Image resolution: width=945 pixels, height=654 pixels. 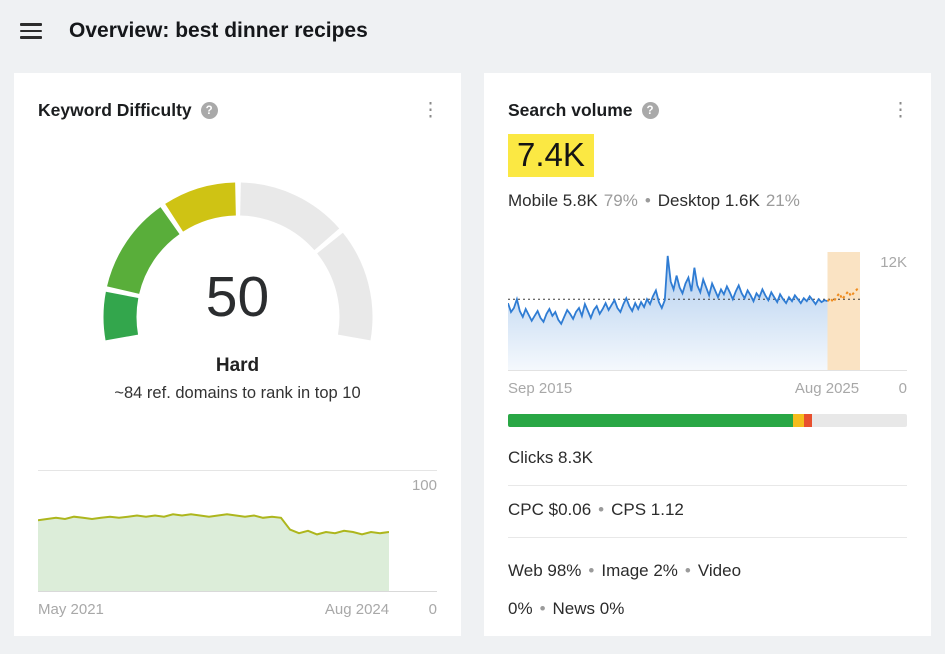 What do you see at coordinates (115, 110) in the screenshot?
I see `kd-card-title: Keyword Difficulty` at bounding box center [115, 110].